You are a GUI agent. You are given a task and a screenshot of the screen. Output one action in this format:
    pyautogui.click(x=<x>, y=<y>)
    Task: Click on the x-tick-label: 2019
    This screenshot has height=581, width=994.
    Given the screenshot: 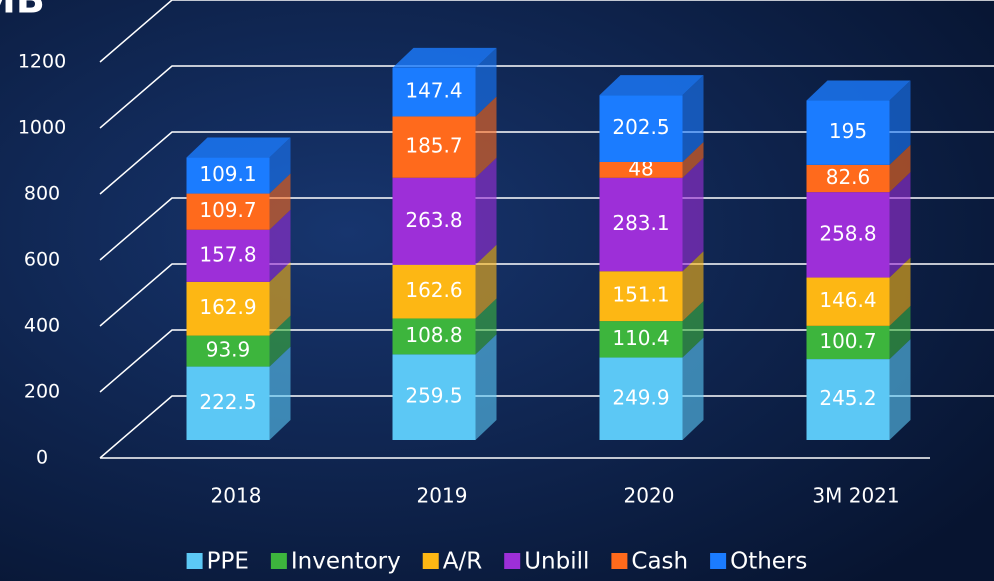 What is the action you would take?
    pyautogui.click(x=442, y=496)
    